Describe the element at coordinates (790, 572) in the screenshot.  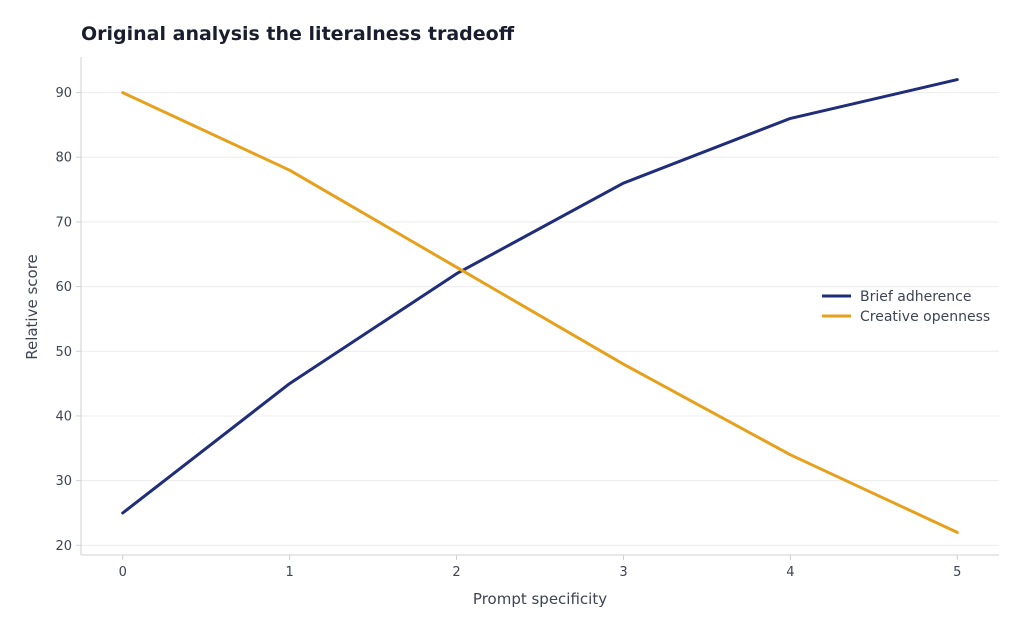
I see `x-tick-label: 4` at that location.